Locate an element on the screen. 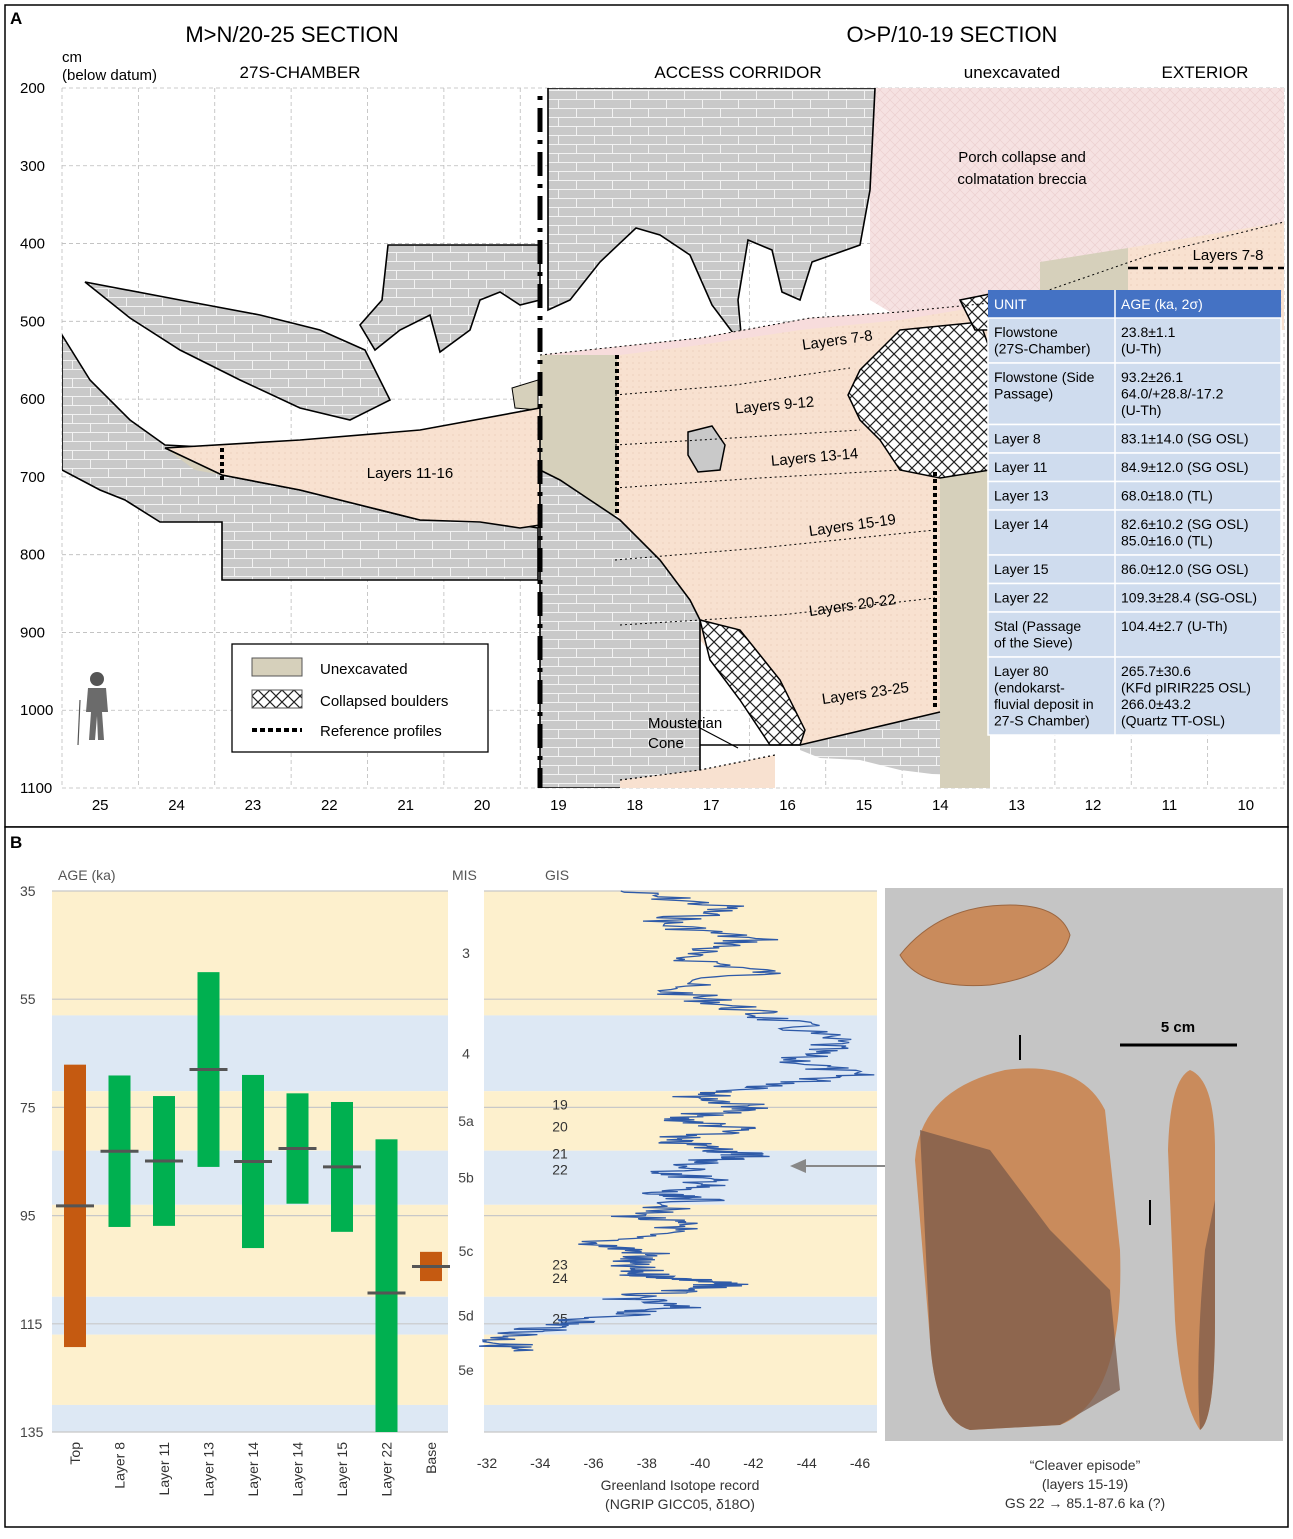 This screenshot has height=1539, width=1293. table-cell-age: 85.0±16.0 (TL) is located at coordinates (1167, 541).